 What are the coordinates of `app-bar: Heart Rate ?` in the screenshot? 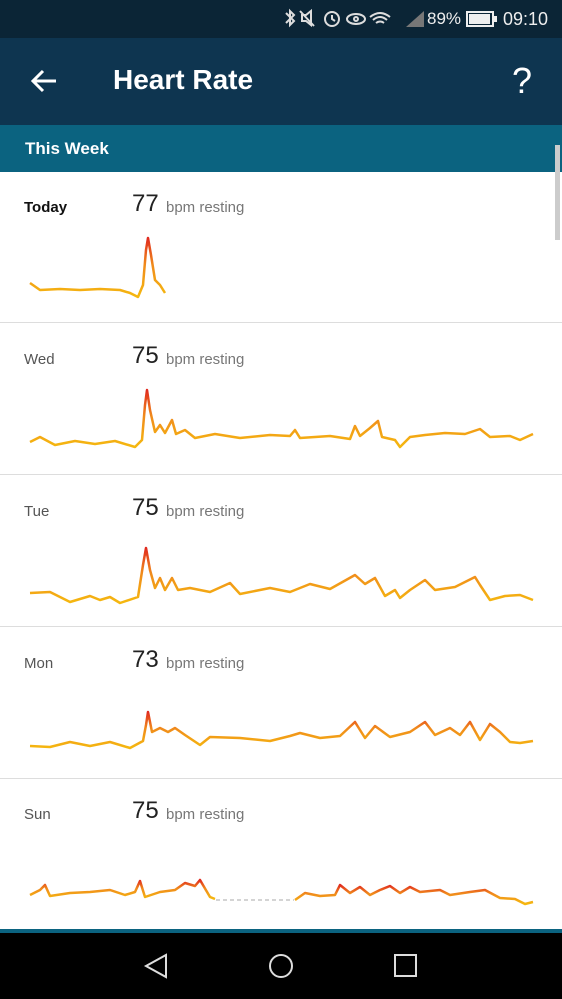 It's located at (281, 81).